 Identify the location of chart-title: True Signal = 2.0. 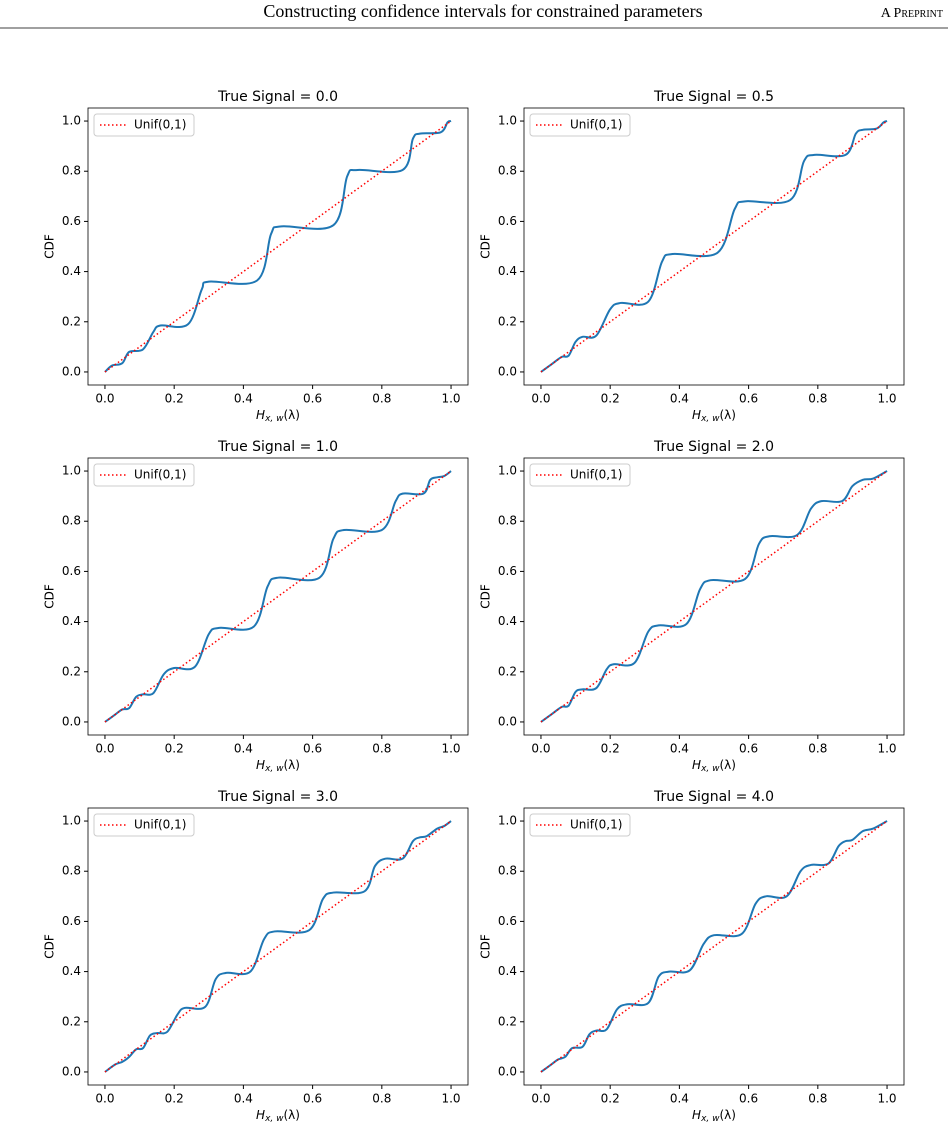
(713, 447).